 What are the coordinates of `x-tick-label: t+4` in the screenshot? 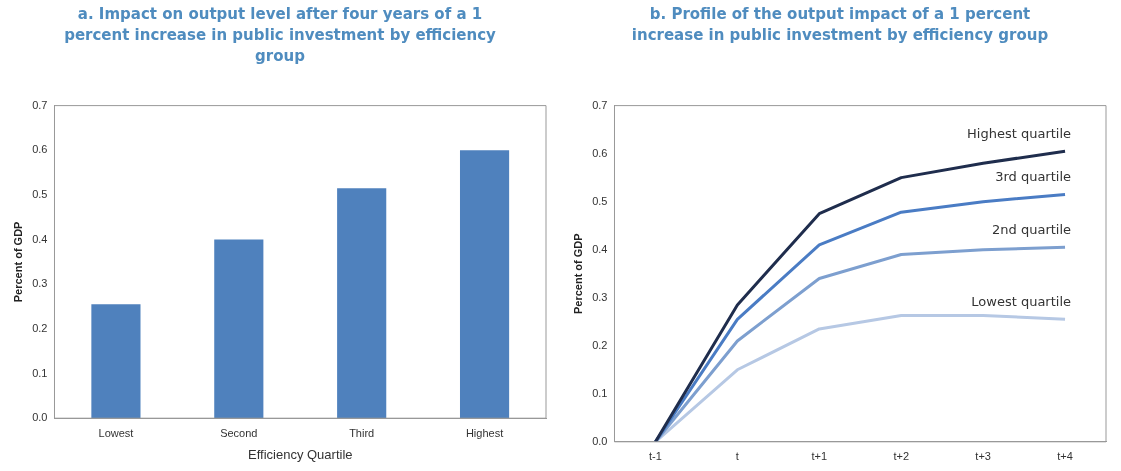 It's located at (1065, 456).